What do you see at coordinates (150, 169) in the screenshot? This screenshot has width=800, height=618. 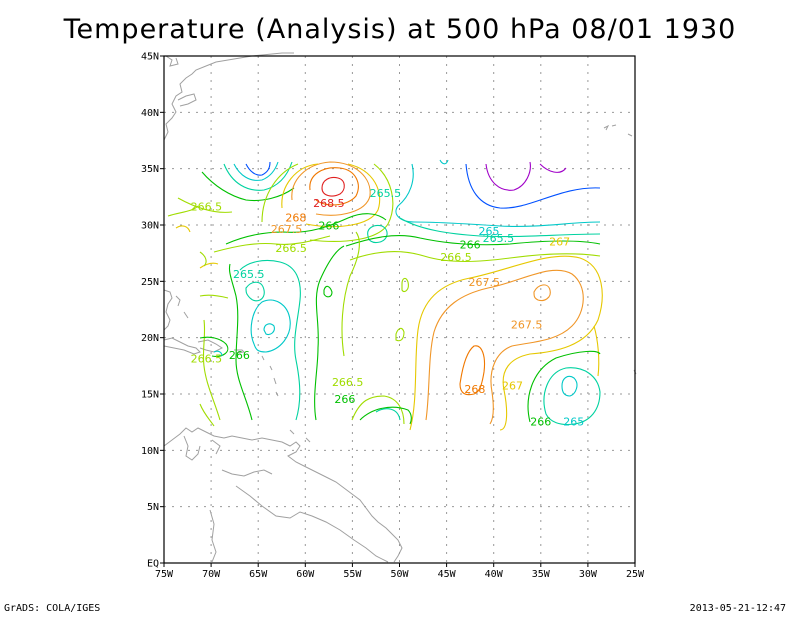 I see `lat-tick-label: 35N` at bounding box center [150, 169].